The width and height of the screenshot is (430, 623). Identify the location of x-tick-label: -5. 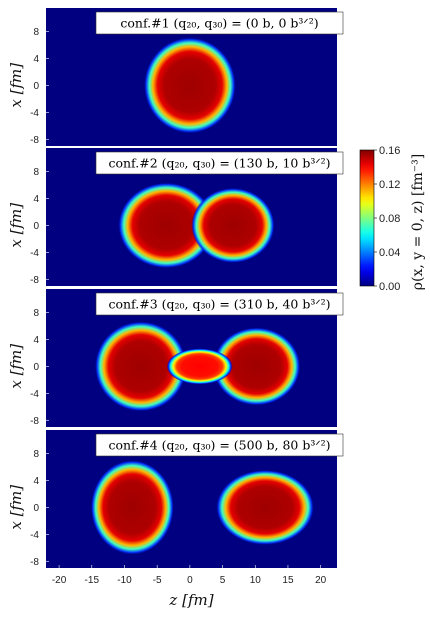
(157, 580).